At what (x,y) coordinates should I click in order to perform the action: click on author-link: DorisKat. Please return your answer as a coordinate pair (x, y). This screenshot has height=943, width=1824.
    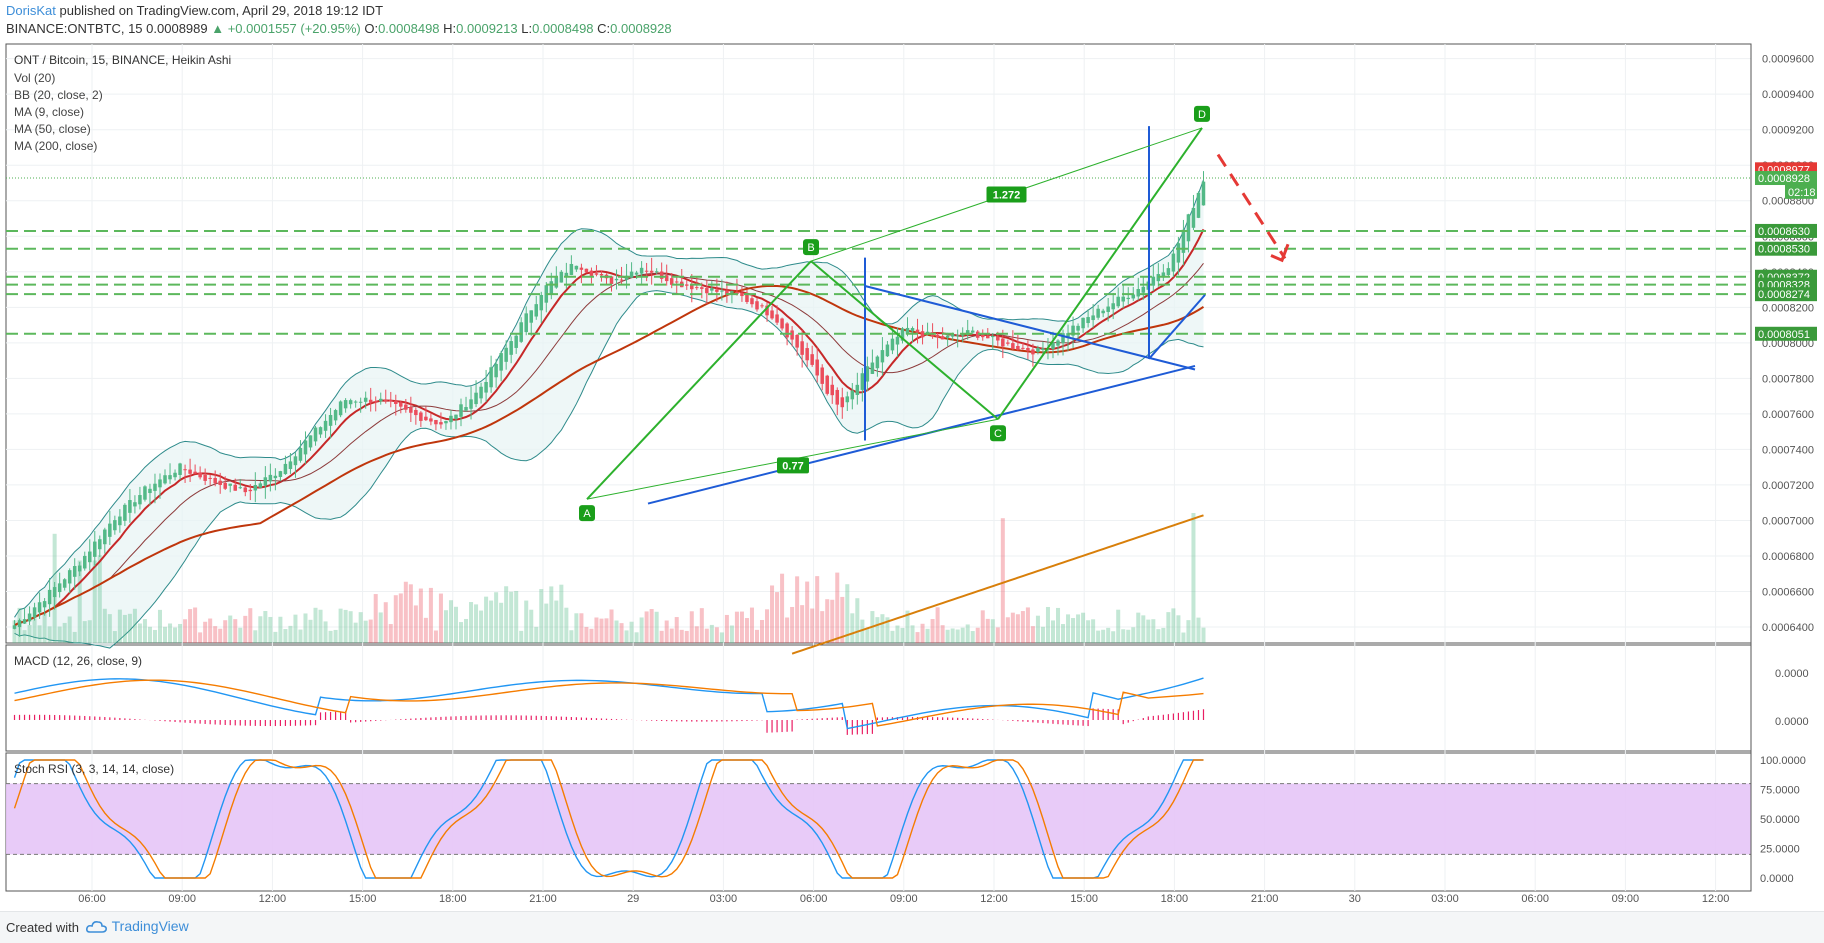
    Looking at the image, I should click on (31, 10).